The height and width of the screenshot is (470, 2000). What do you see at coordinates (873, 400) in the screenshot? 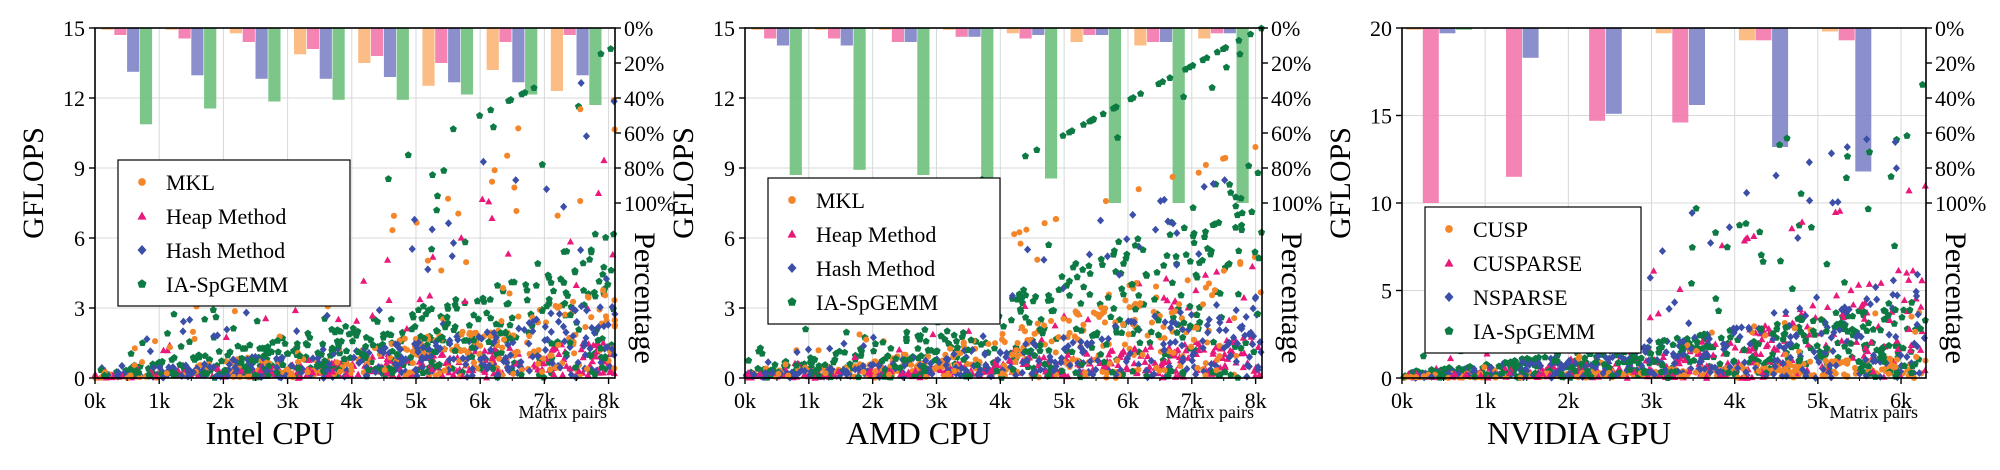
I see `x-tick-label: 2k` at bounding box center [873, 400].